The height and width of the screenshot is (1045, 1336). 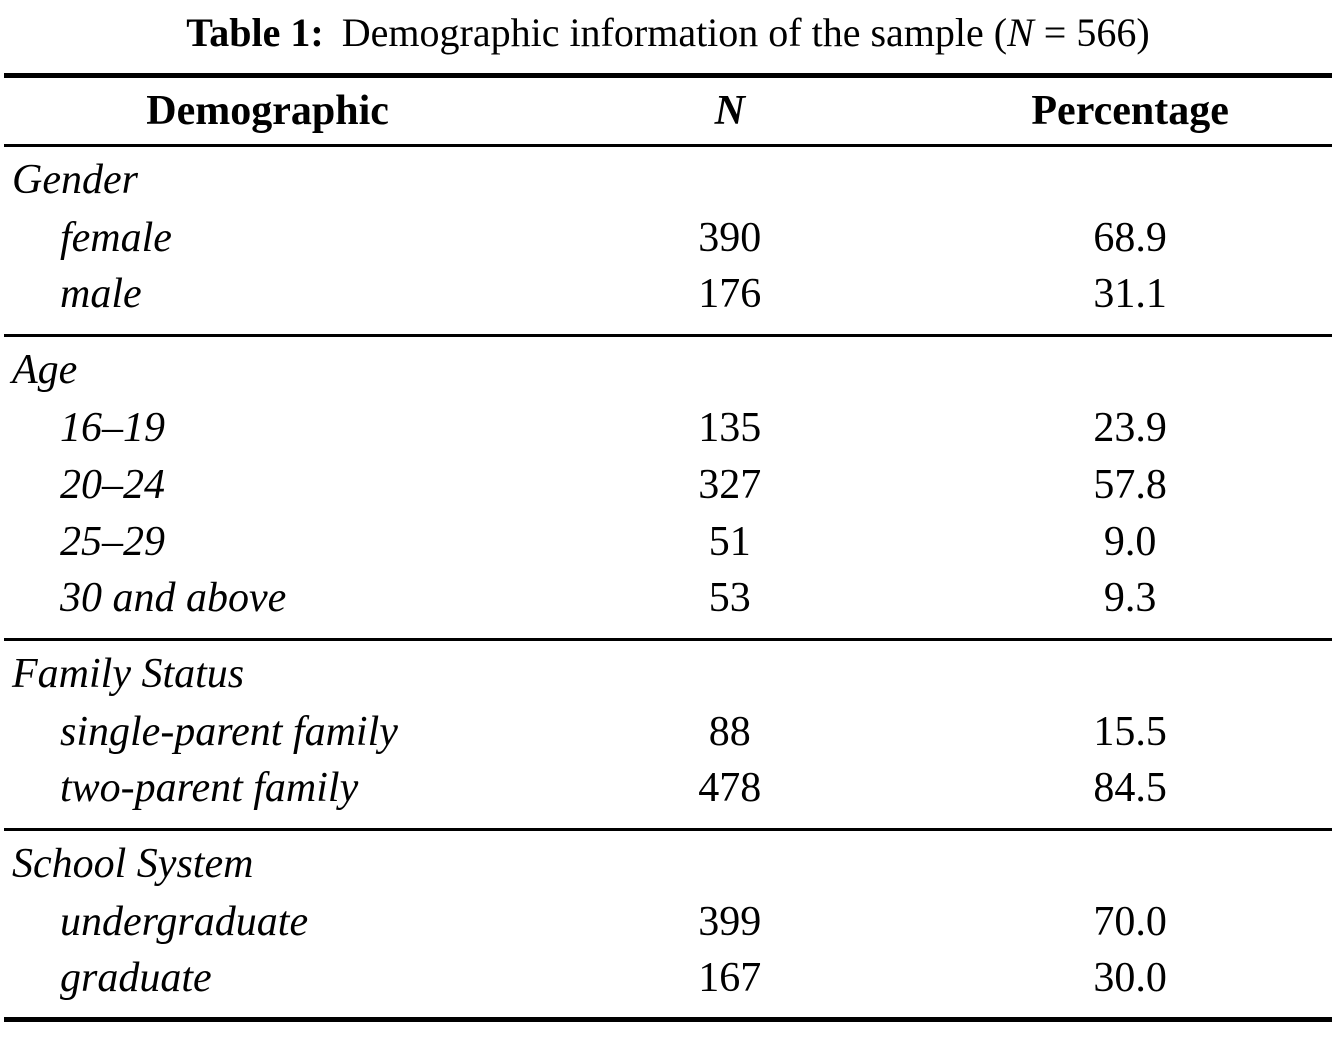 I want to click on table-row-female: female 390 68.9, so click(x=668, y=238).